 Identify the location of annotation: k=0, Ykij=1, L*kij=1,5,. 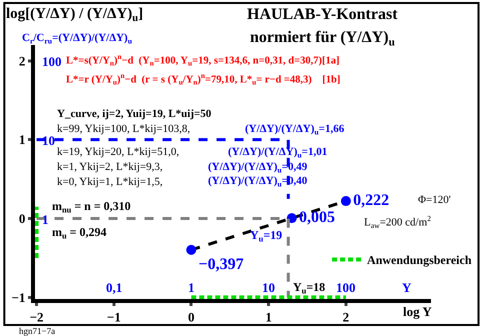
(110, 182).